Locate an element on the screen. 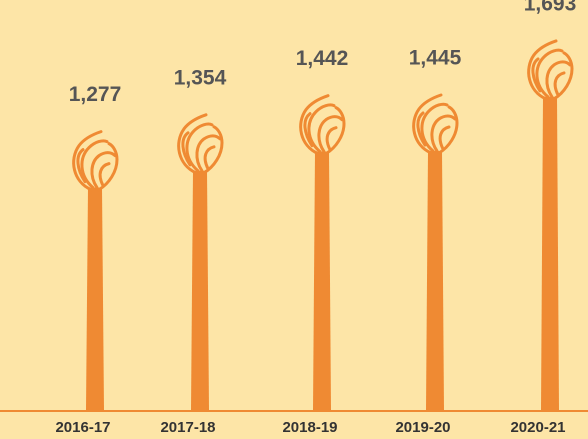  value-label: 1,445 is located at coordinates (435, 58).